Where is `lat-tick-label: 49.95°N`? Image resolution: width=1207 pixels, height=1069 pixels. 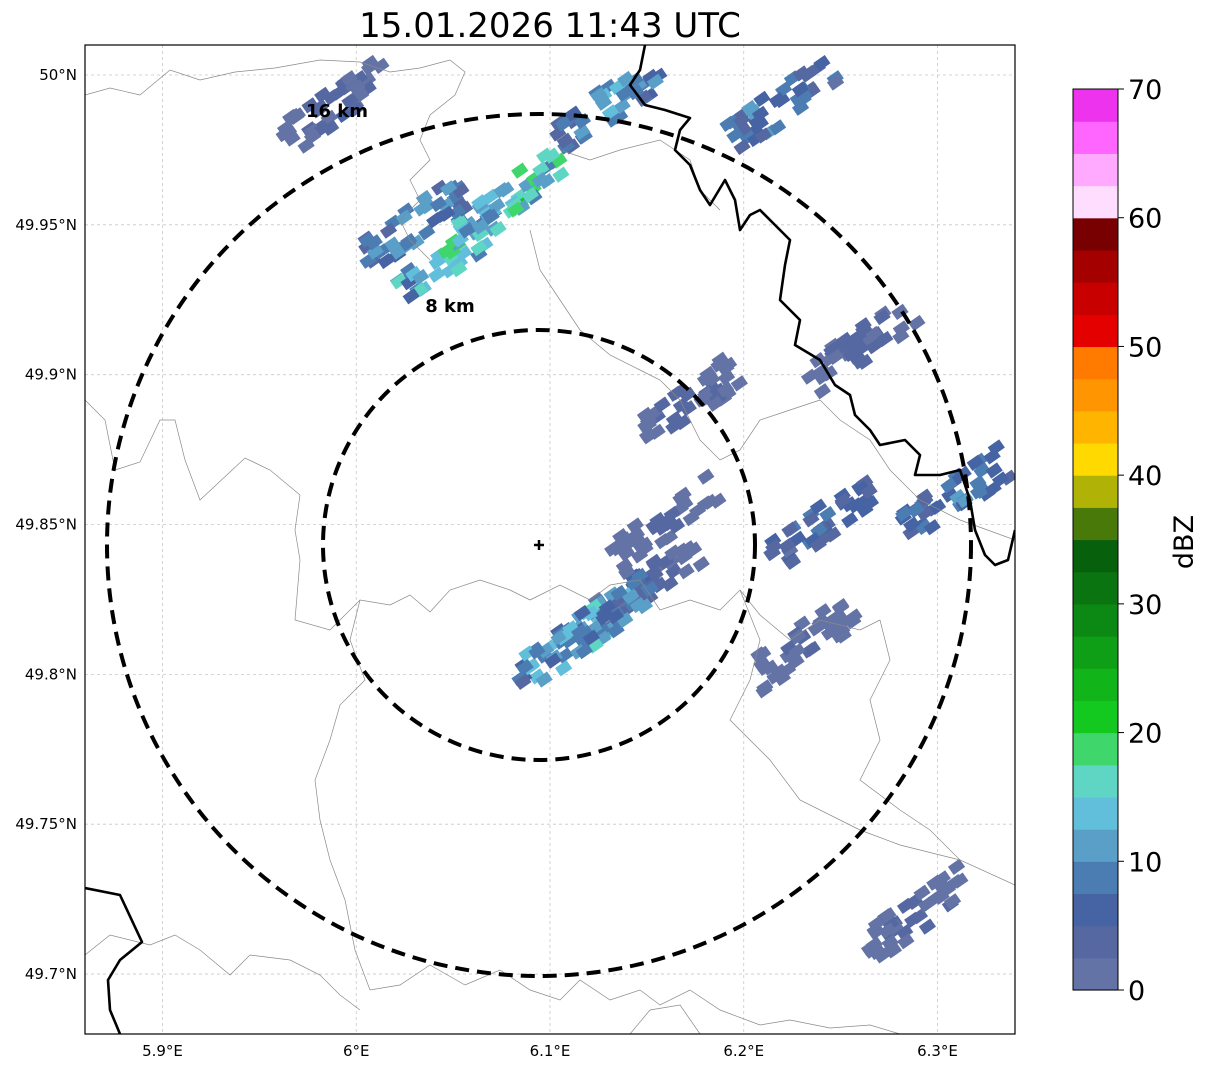
lat-tick-label: 49.95°N is located at coordinates (46, 225).